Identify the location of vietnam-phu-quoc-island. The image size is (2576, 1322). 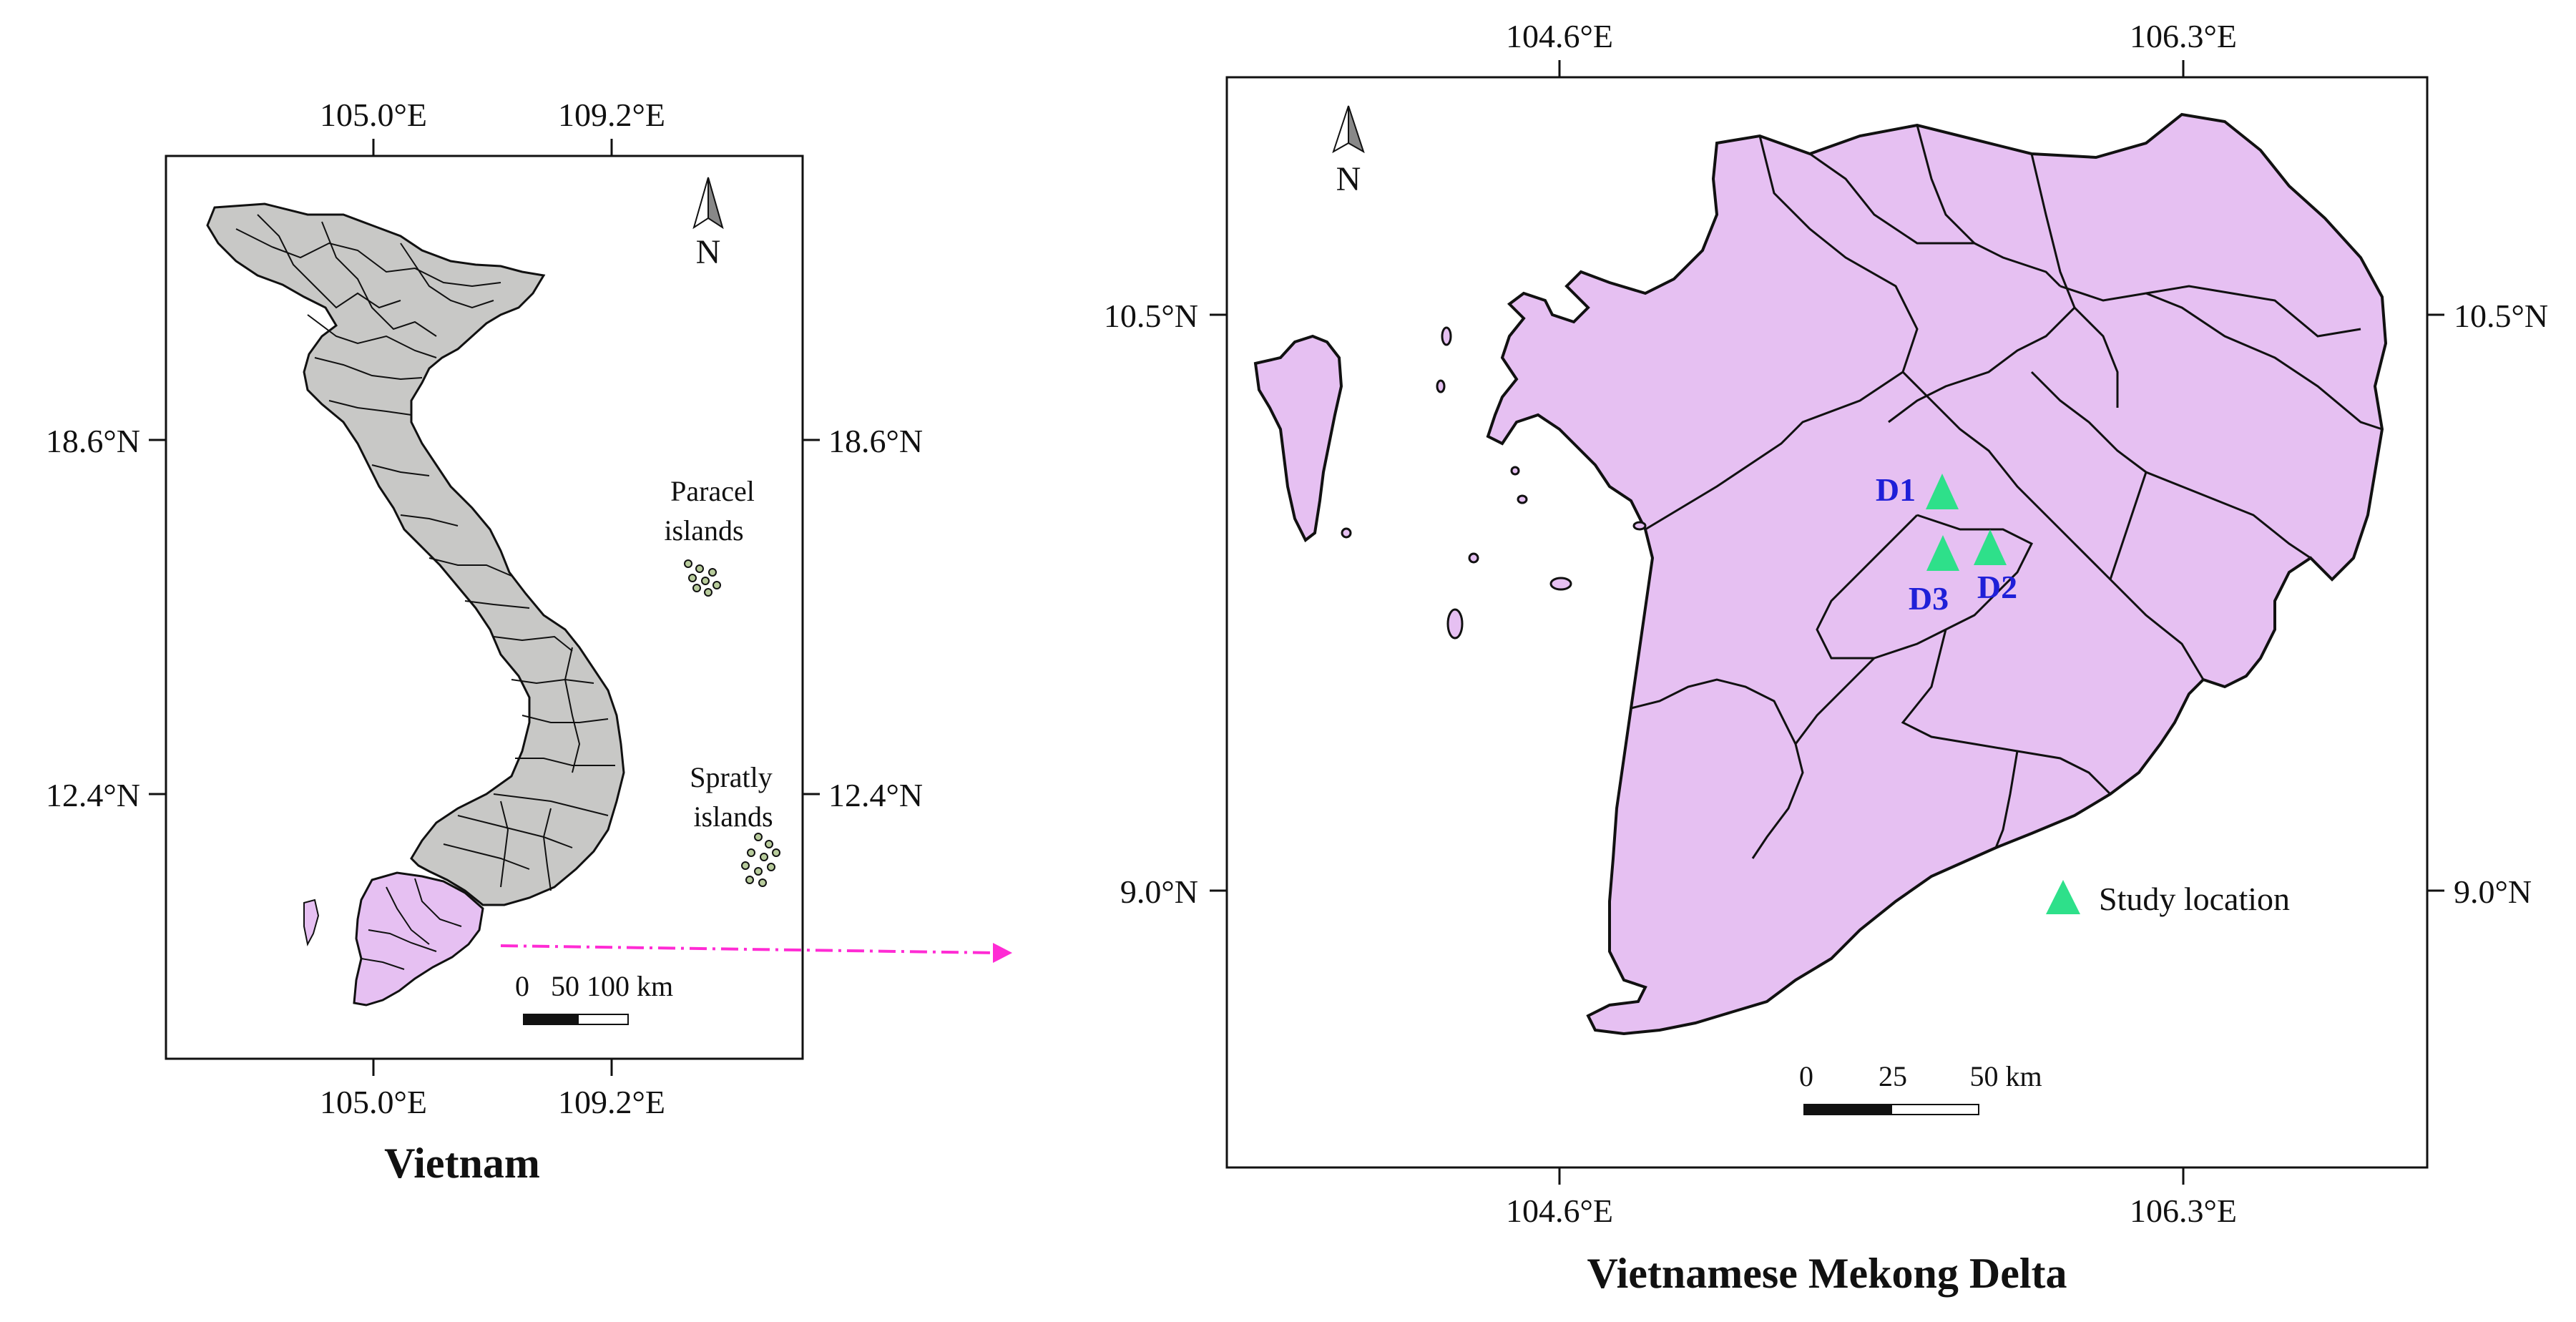
(311, 922).